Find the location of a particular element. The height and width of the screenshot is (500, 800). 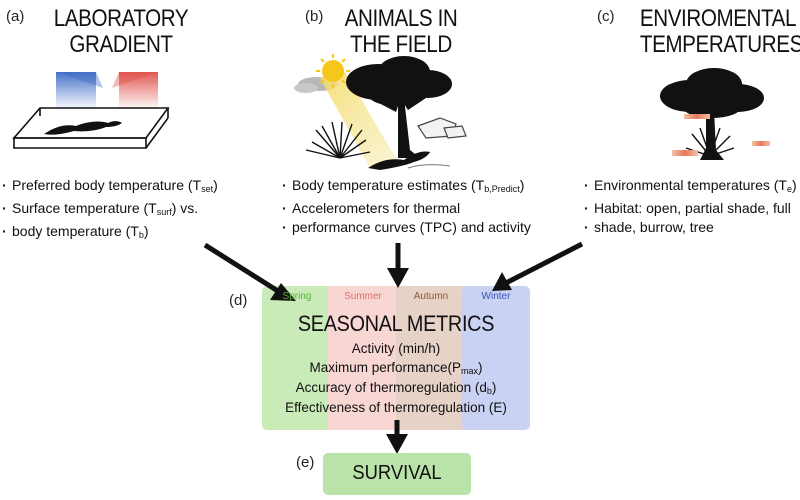

panel-title-b: ANIMALS IN THE FIELD is located at coordinates (401, 32).